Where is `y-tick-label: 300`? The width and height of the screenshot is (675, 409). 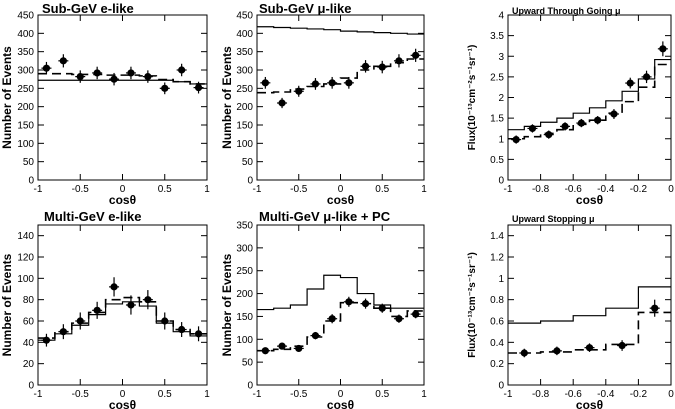 y-tick-label: 300 is located at coordinates (244, 248).